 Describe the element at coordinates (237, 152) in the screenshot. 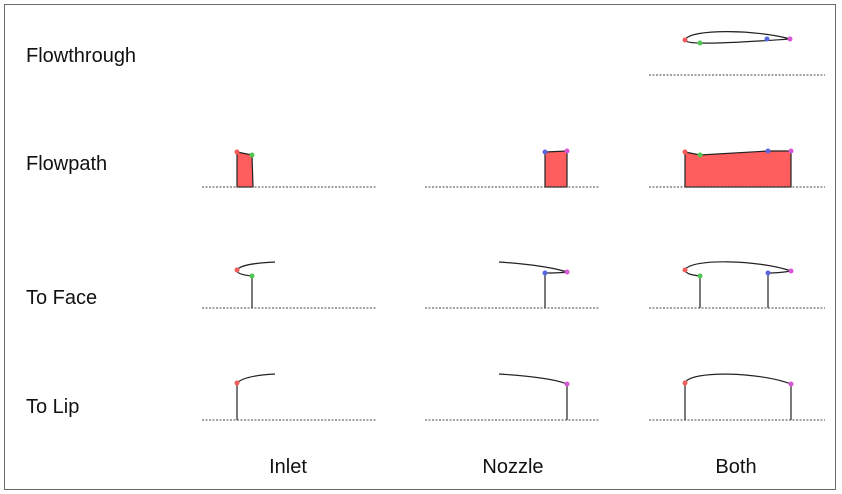

I see `flowpath-inlet-lip-point` at that location.